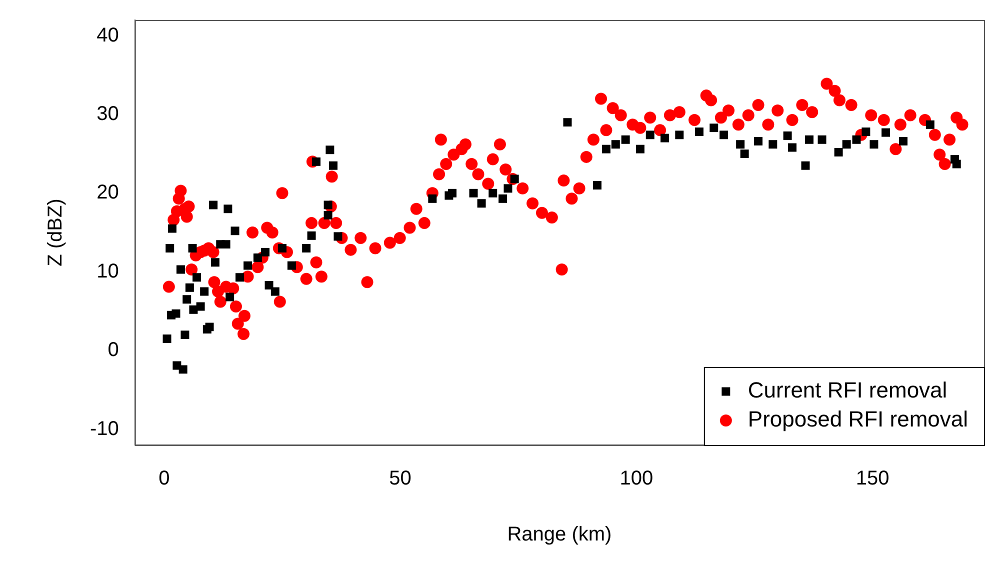  I want to click on x-axis-title: Range (km), so click(559, 535).